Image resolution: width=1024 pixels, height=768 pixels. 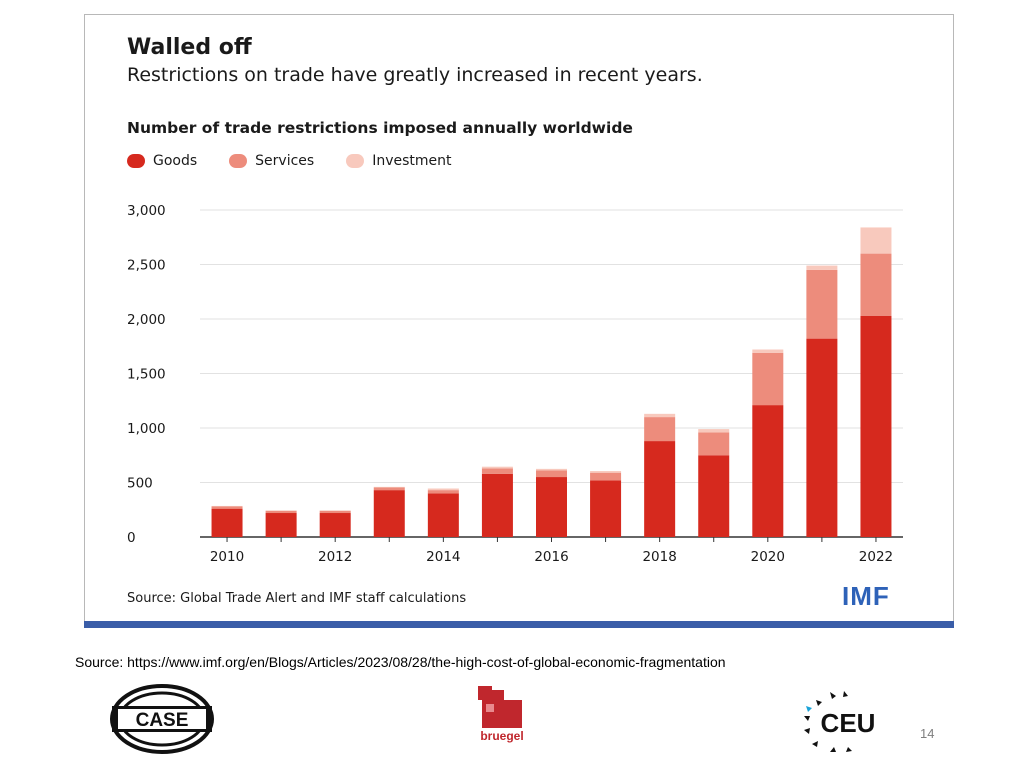 I want to click on chart-legend: Goods Services Investment, so click(x=289, y=161).